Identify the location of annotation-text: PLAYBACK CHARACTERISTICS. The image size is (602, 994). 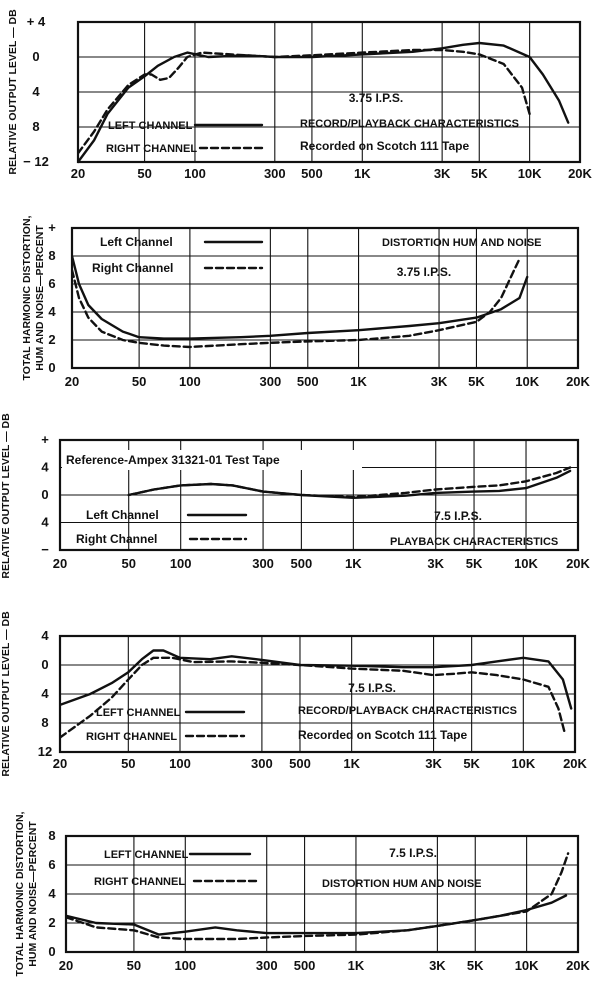
(474, 542).